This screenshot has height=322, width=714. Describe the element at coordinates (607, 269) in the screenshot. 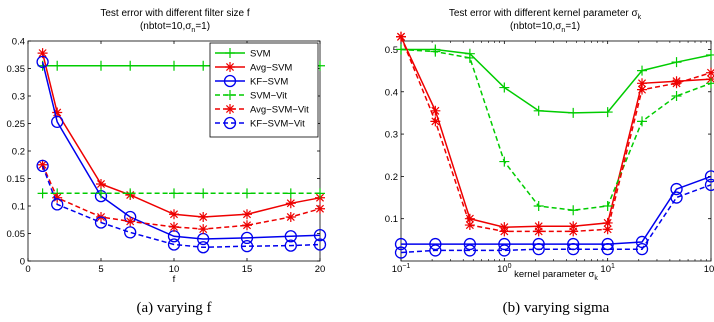

I see `chart-b-x-tick-label: 10¹` at that location.